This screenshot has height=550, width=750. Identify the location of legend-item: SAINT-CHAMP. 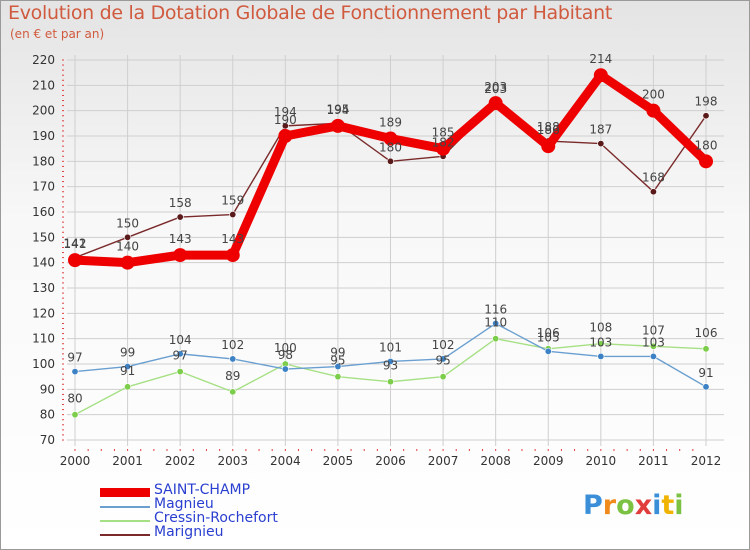
(230, 490).